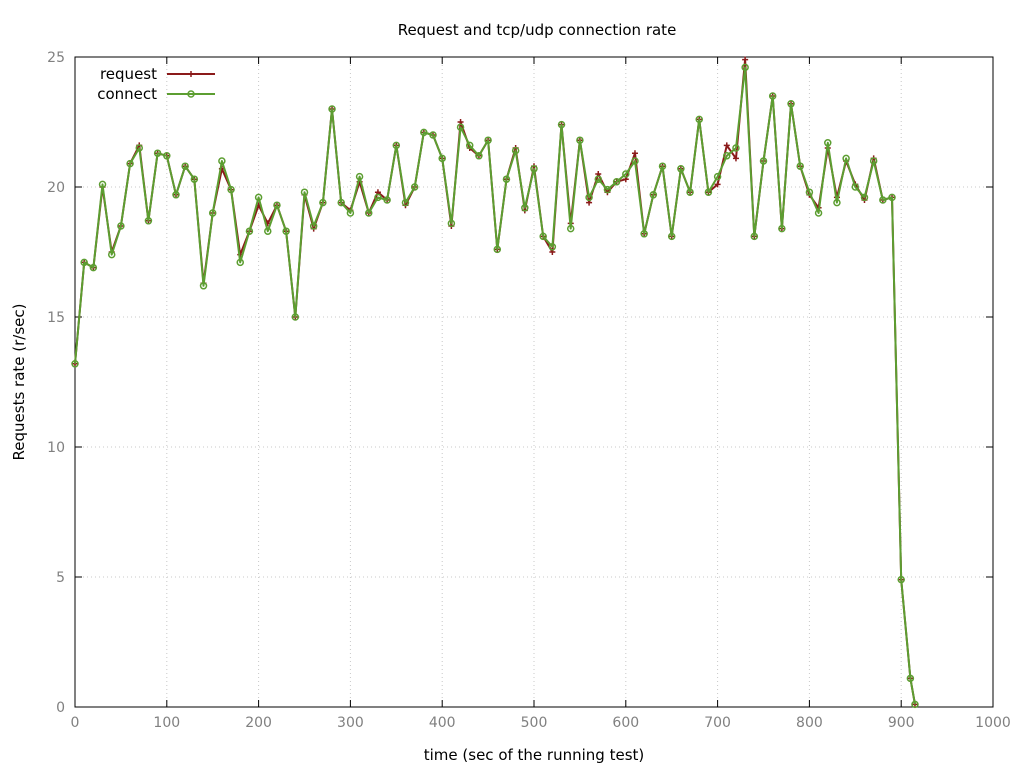 The width and height of the screenshot is (1024, 768). Describe the element at coordinates (625, 723) in the screenshot. I see `x-tick-label: 600` at that location.